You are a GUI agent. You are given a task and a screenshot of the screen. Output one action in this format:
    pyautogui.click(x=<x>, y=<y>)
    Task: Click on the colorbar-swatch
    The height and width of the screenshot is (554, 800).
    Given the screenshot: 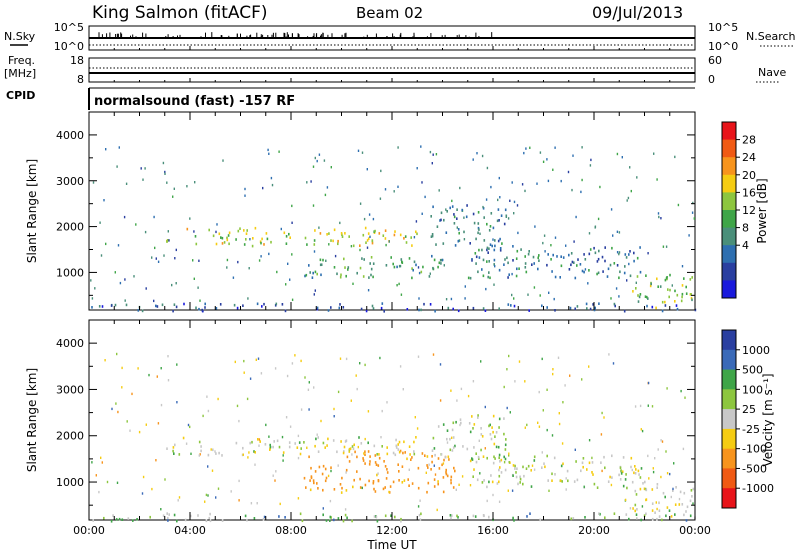 What is the action you would take?
    pyautogui.click(x=729, y=148)
    